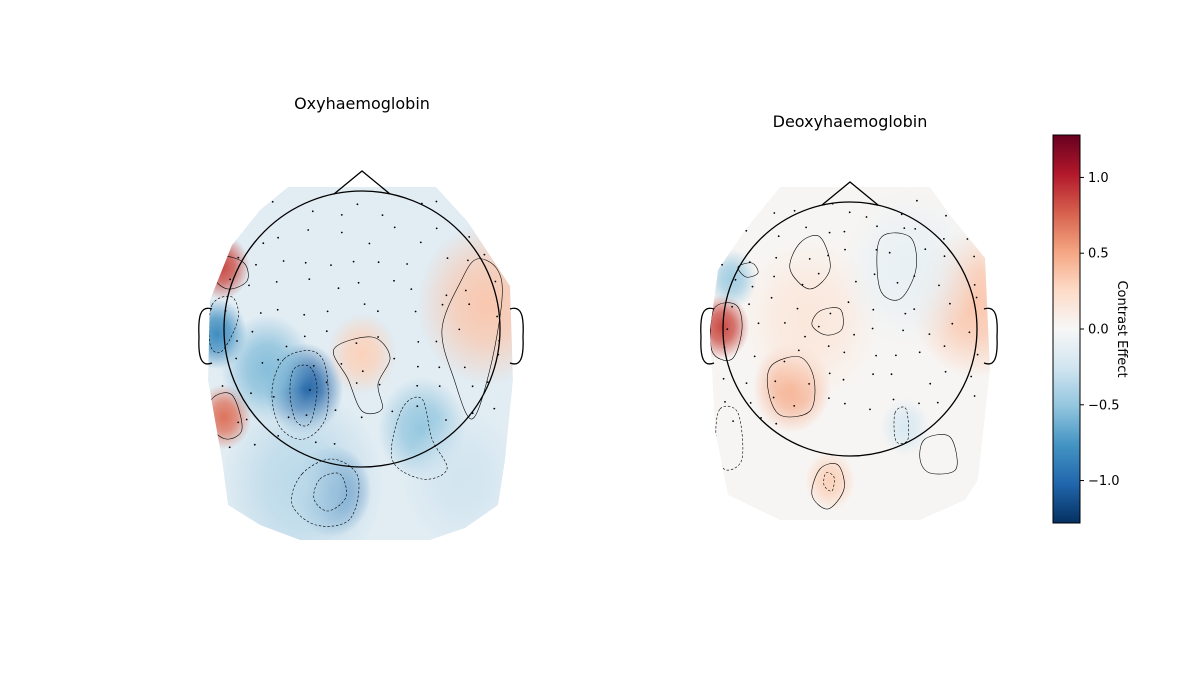  Describe the element at coordinates (1100, 330) in the screenshot. I see `colorbar-ticks: 1.0 0.5 0.0 −0.5 −1.0` at that location.